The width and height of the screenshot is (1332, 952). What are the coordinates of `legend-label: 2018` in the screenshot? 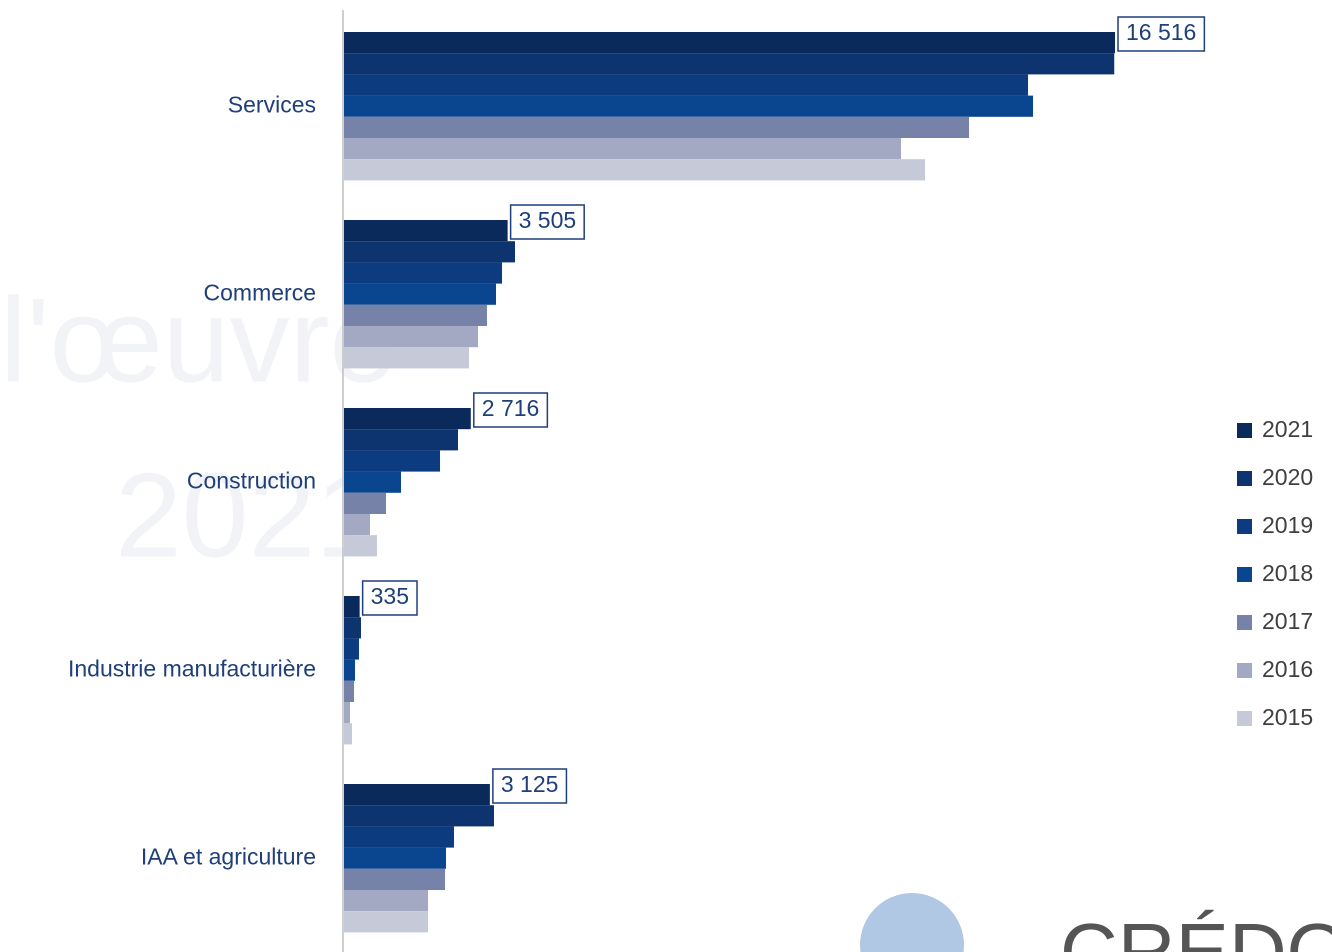 It's located at (1287, 573).